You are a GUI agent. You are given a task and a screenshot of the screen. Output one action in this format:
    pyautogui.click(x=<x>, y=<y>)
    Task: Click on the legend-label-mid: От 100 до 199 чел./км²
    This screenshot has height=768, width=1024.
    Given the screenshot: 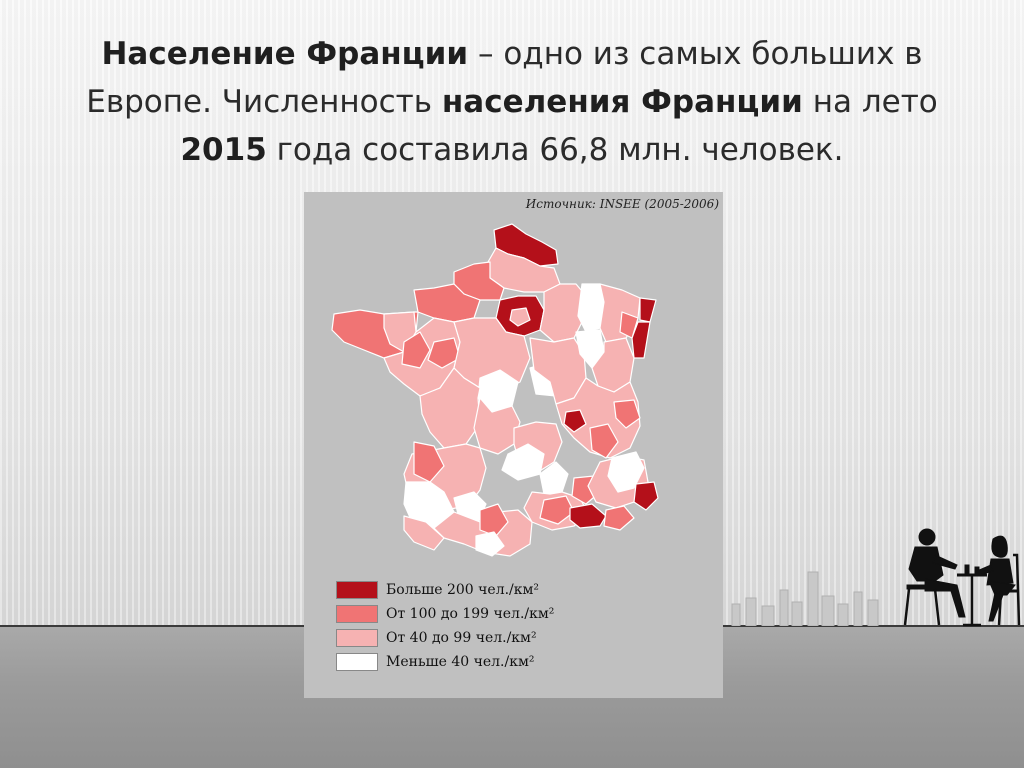 What is the action you would take?
    pyautogui.click(x=470, y=614)
    